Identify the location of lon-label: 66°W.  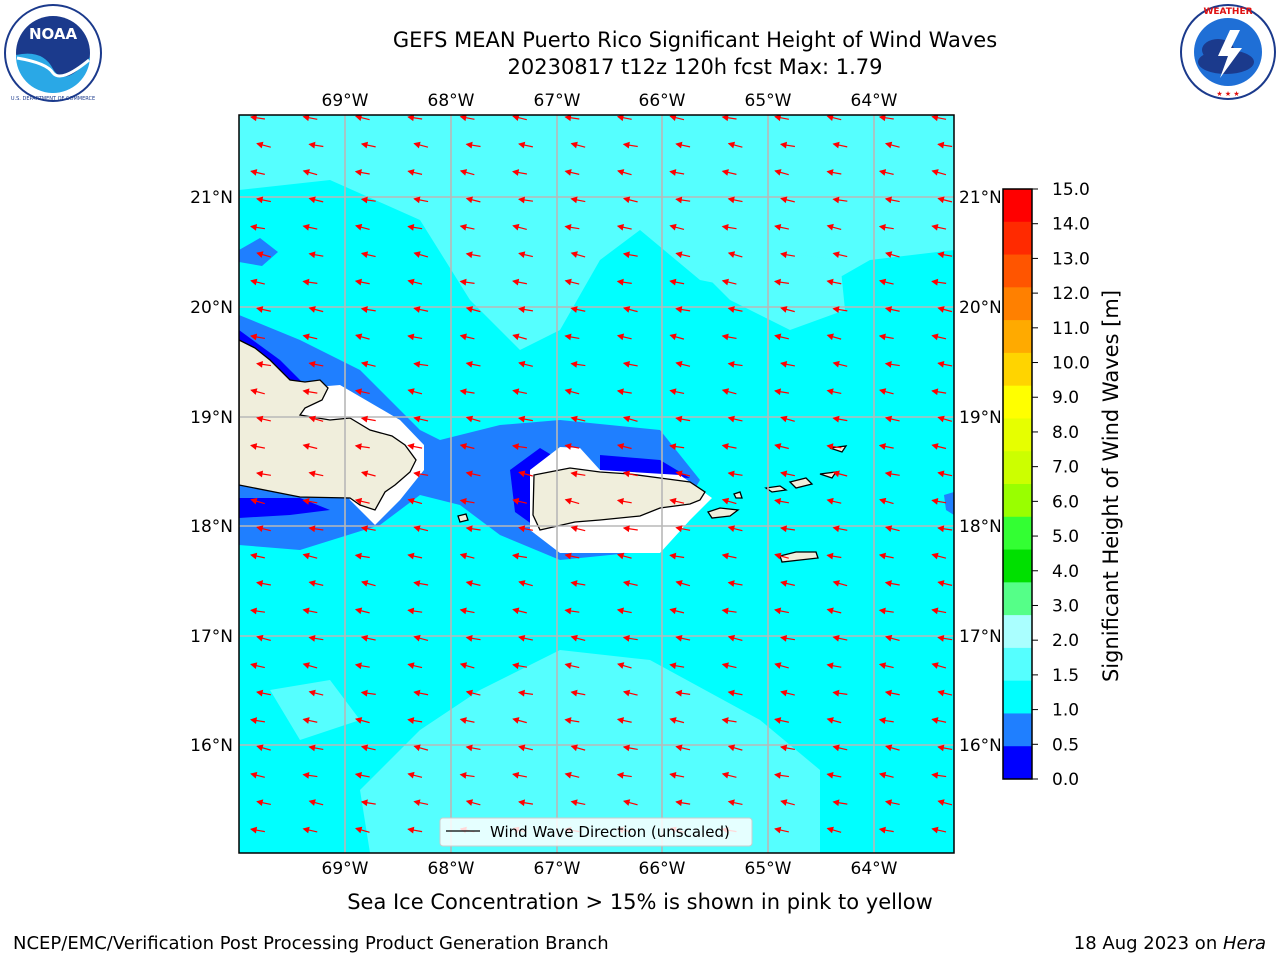
(662, 869).